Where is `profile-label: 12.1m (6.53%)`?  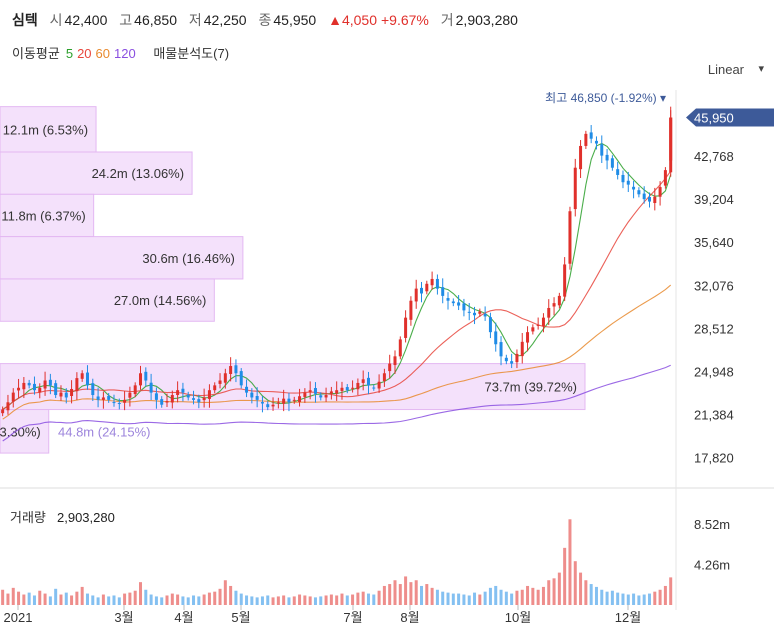
profile-label: 12.1m (6.53%) is located at coordinates (45, 129).